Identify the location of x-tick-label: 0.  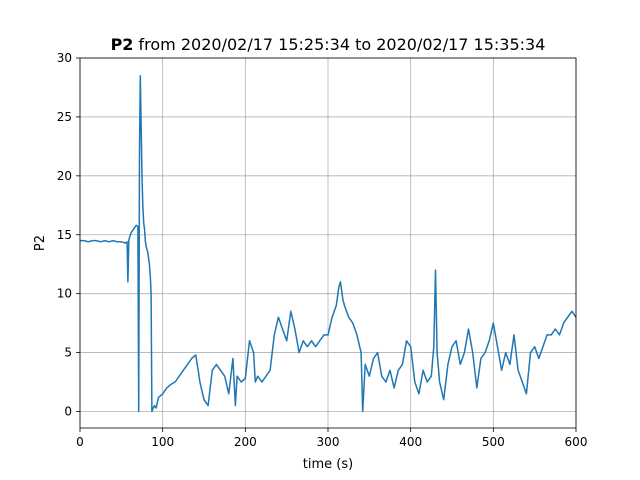
(80, 442).